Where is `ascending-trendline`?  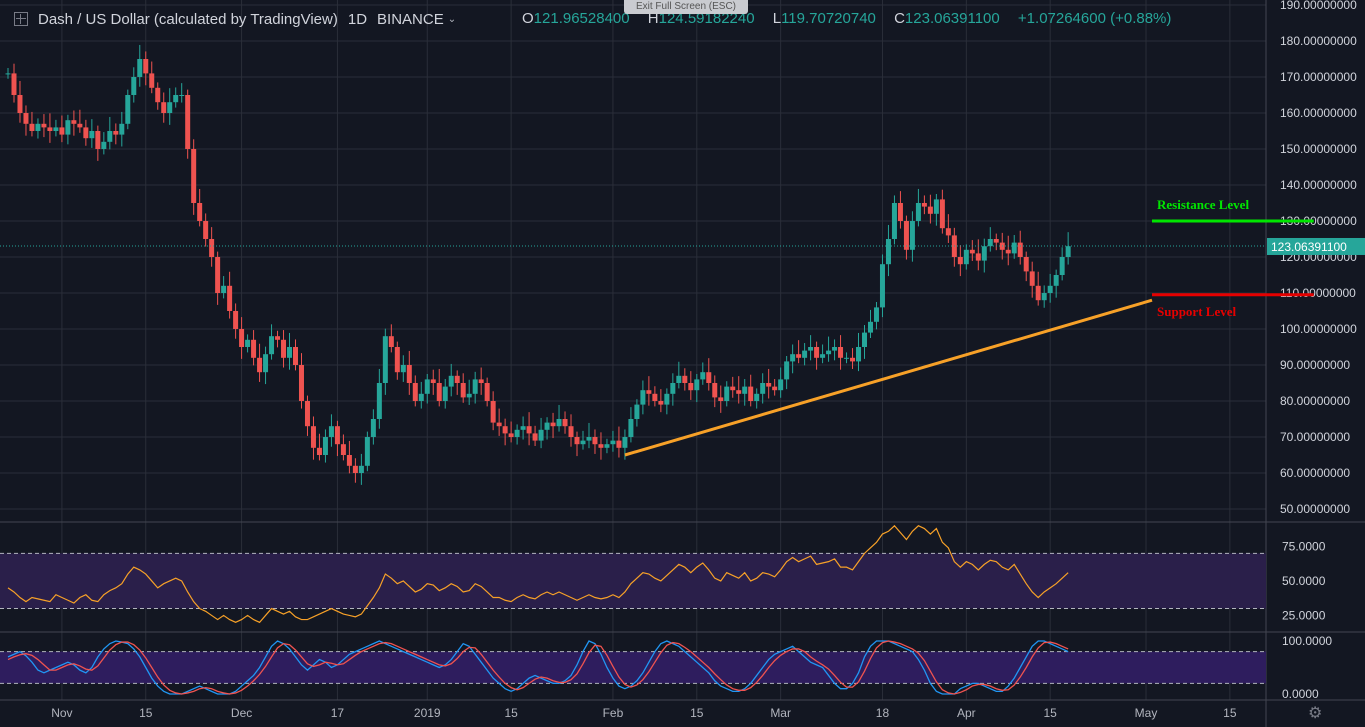
ascending-trendline is located at coordinates (888, 377).